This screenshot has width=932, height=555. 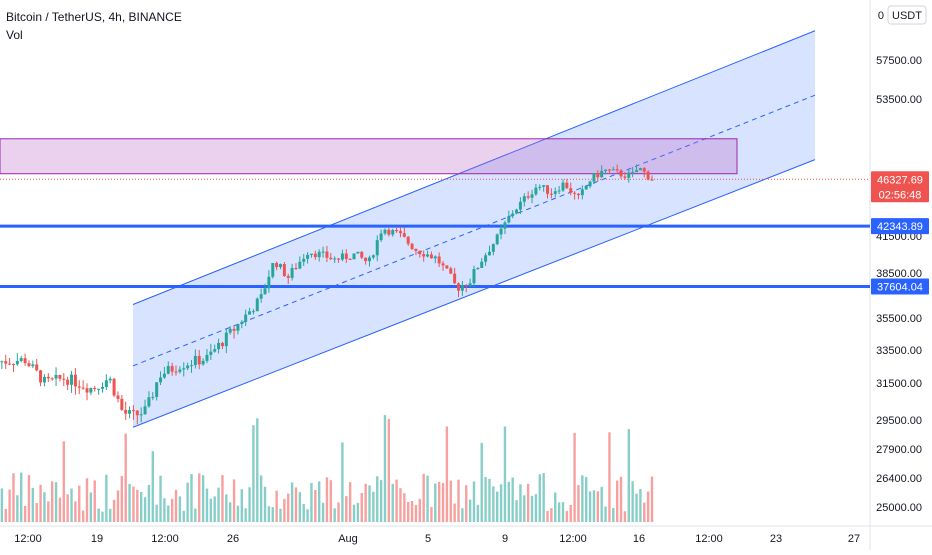 I want to click on volume-legend: Vol, so click(x=14, y=35).